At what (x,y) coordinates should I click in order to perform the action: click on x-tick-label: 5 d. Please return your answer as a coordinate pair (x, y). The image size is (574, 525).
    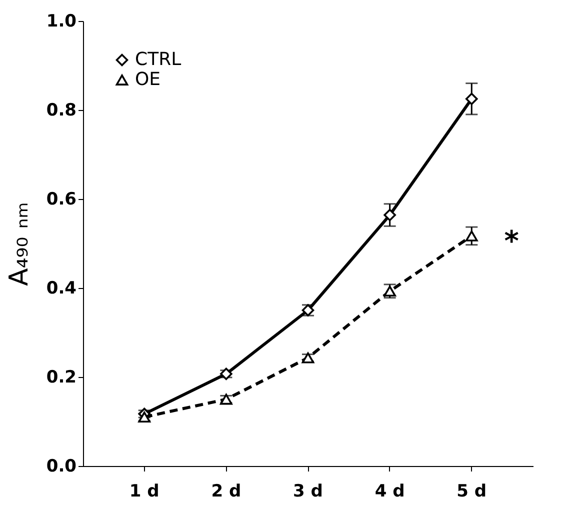
    Looking at the image, I should click on (471, 492).